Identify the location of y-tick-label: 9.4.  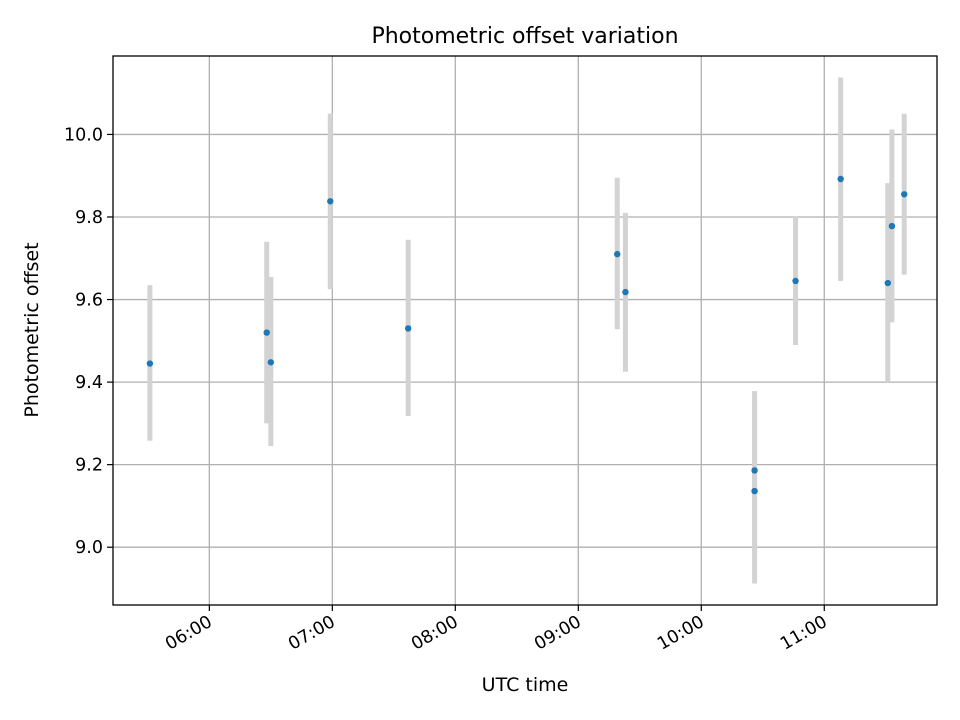
(89, 383).